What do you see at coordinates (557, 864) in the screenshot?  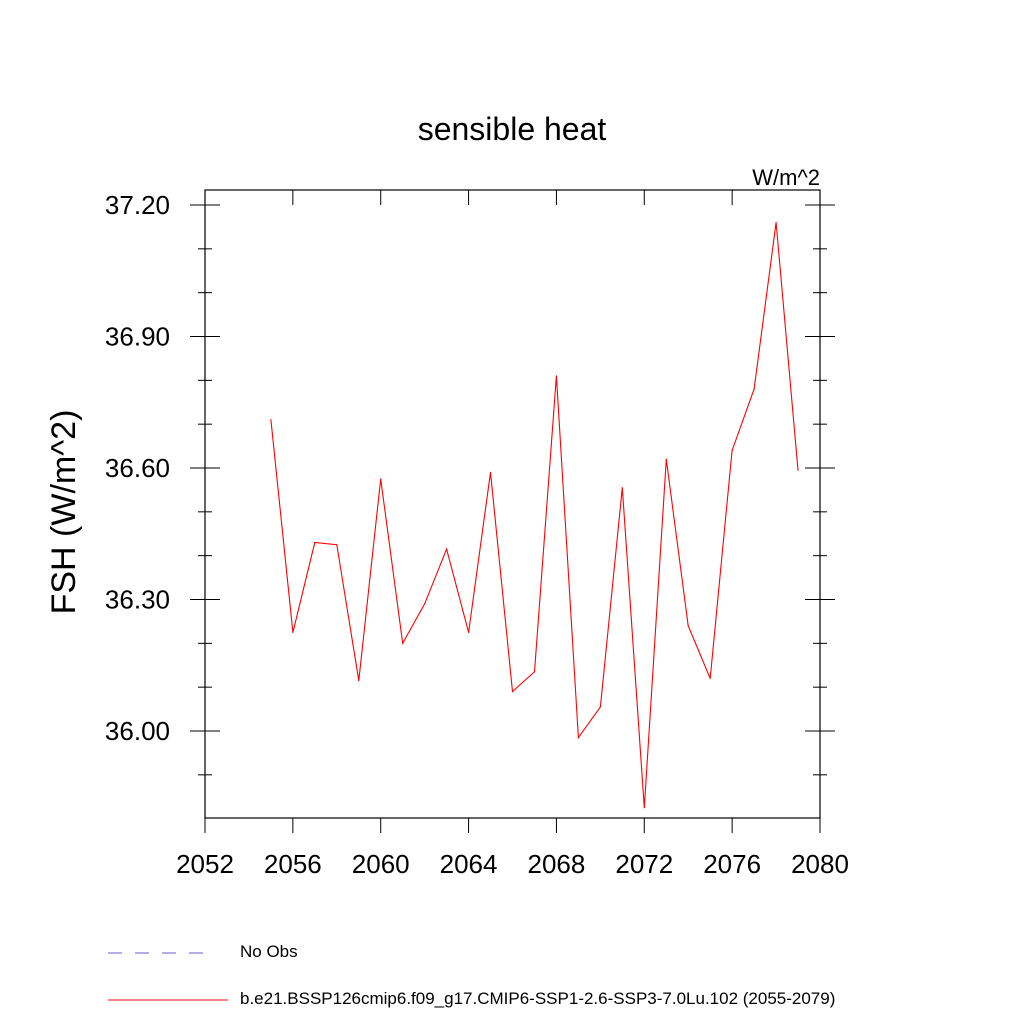 I see `x-tick-label: 2068` at bounding box center [557, 864].